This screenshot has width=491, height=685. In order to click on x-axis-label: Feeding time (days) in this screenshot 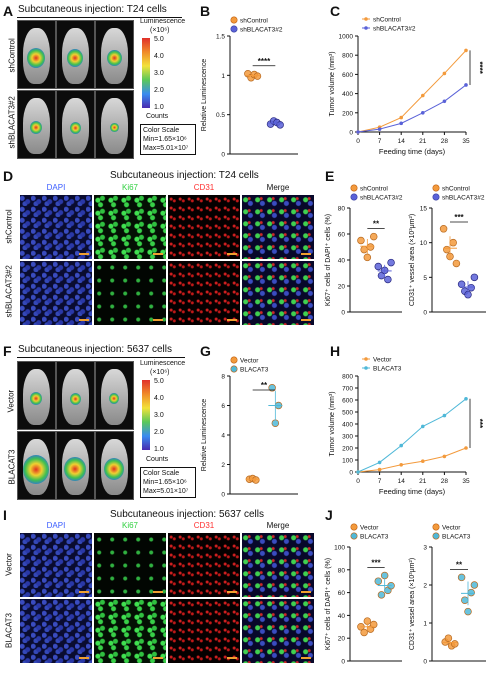, I will do `click(412, 491)`.